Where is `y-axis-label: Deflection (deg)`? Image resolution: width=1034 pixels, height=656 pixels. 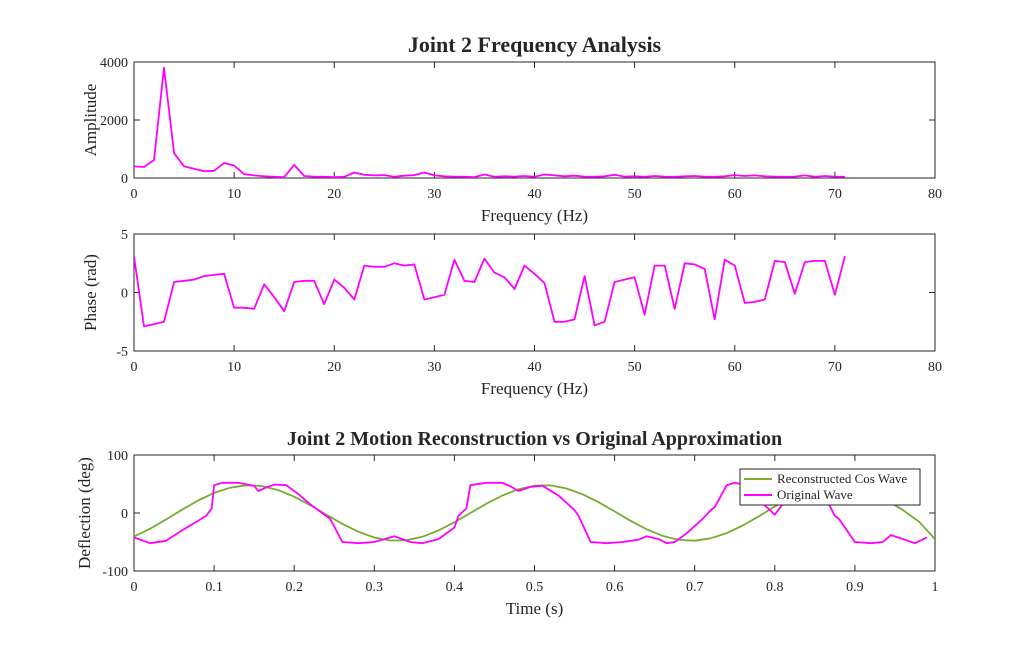 y-axis-label: Deflection (deg) is located at coordinates (84, 513).